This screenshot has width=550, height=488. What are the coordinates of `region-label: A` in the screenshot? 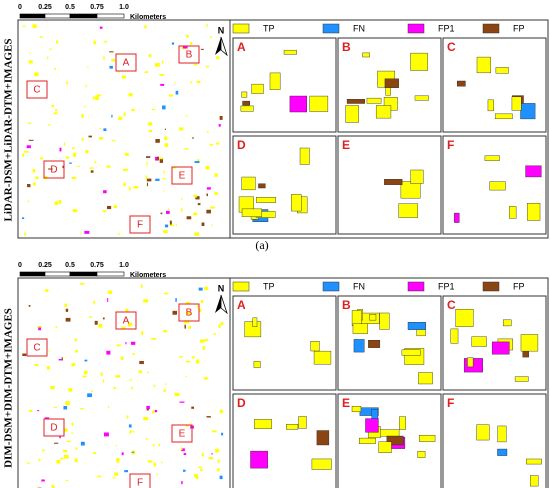 It's located at (126, 321).